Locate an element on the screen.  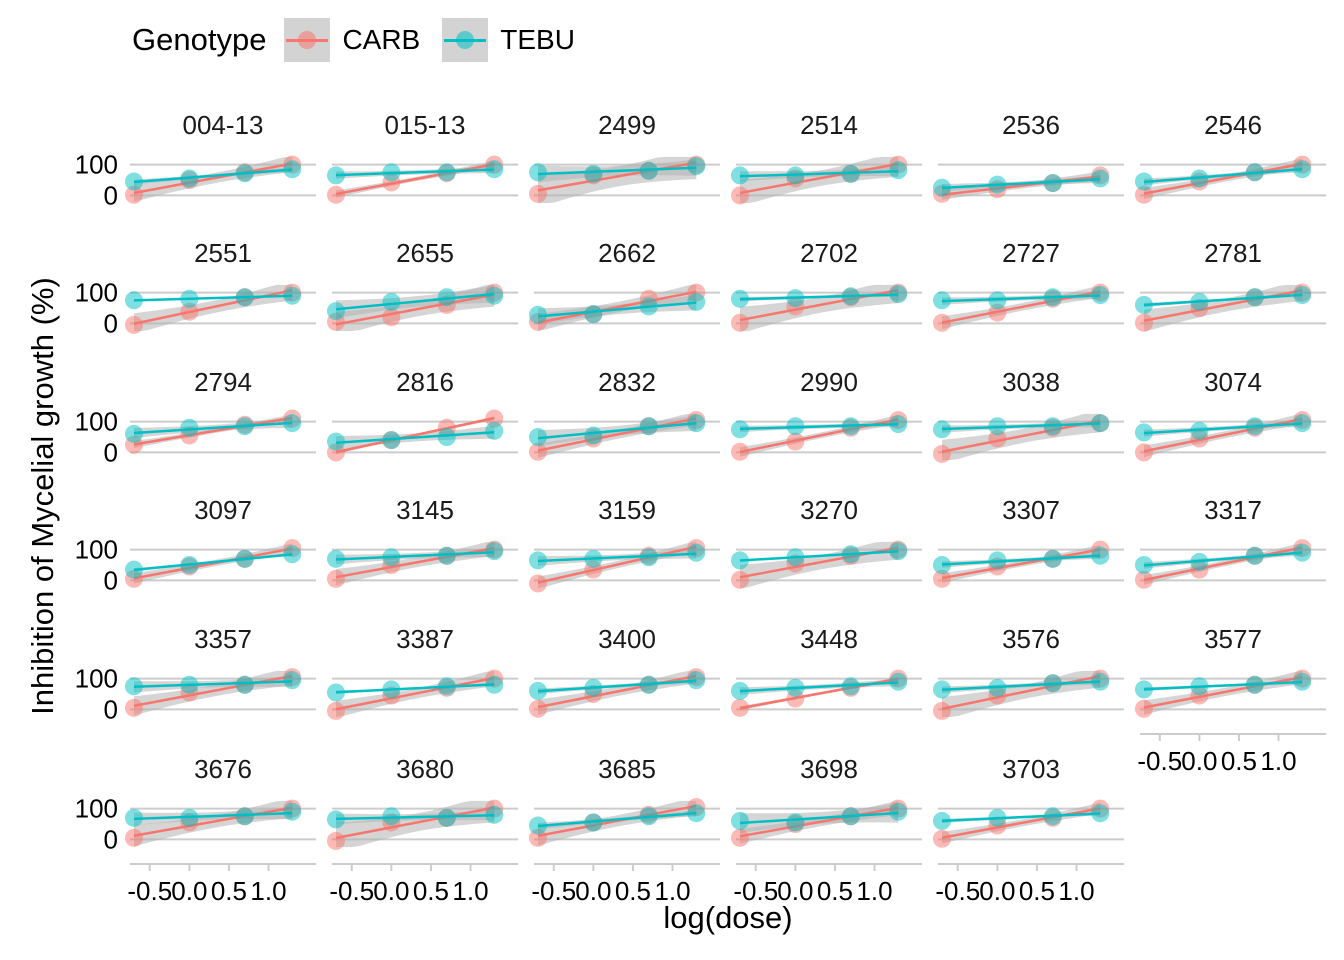
facet-panel: 2546 is located at coordinates (1230, 157).